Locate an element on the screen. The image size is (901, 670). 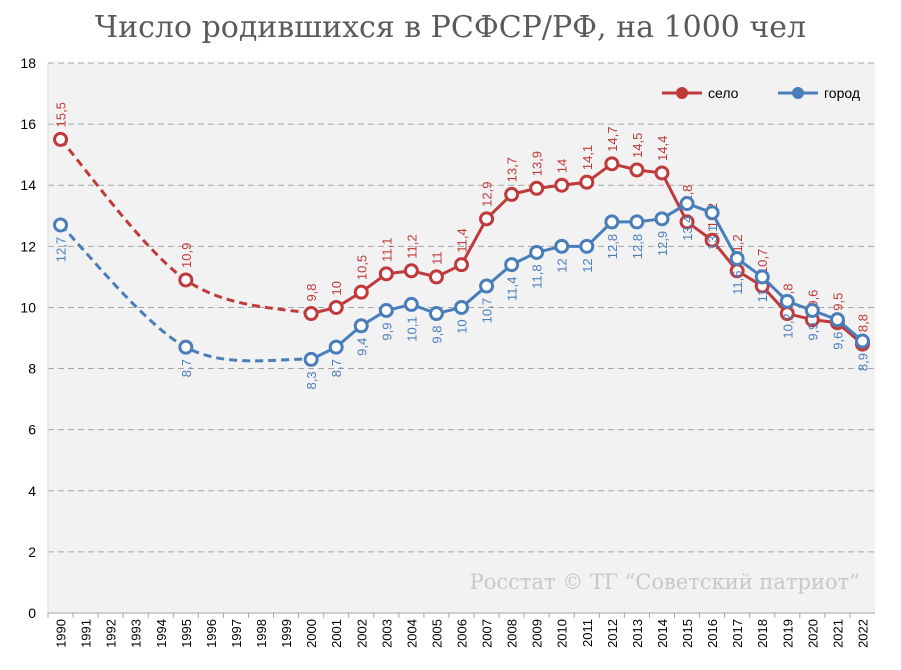
data-label: 15,5 is located at coordinates (61, 114).